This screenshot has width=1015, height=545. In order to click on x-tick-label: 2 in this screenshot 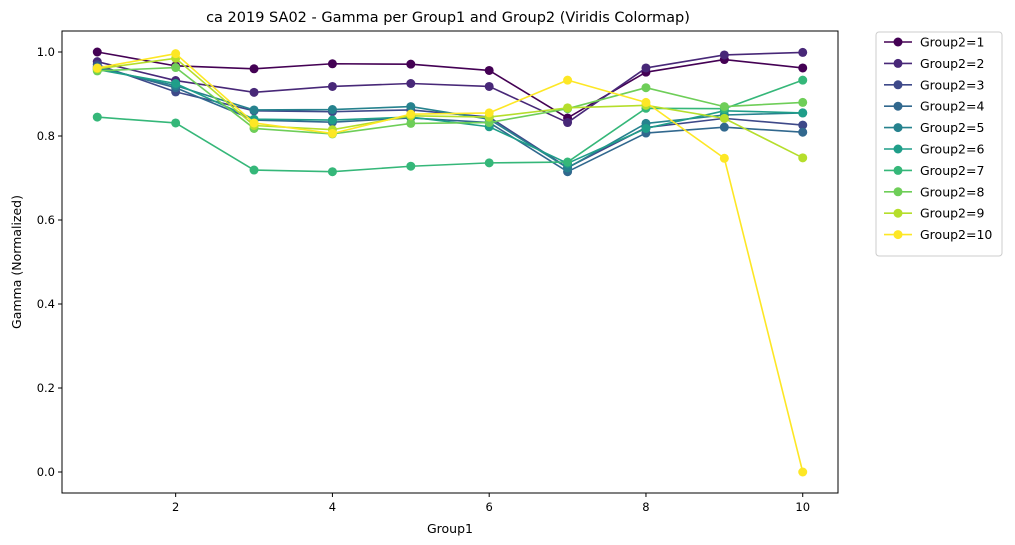, I will do `click(175, 507)`.